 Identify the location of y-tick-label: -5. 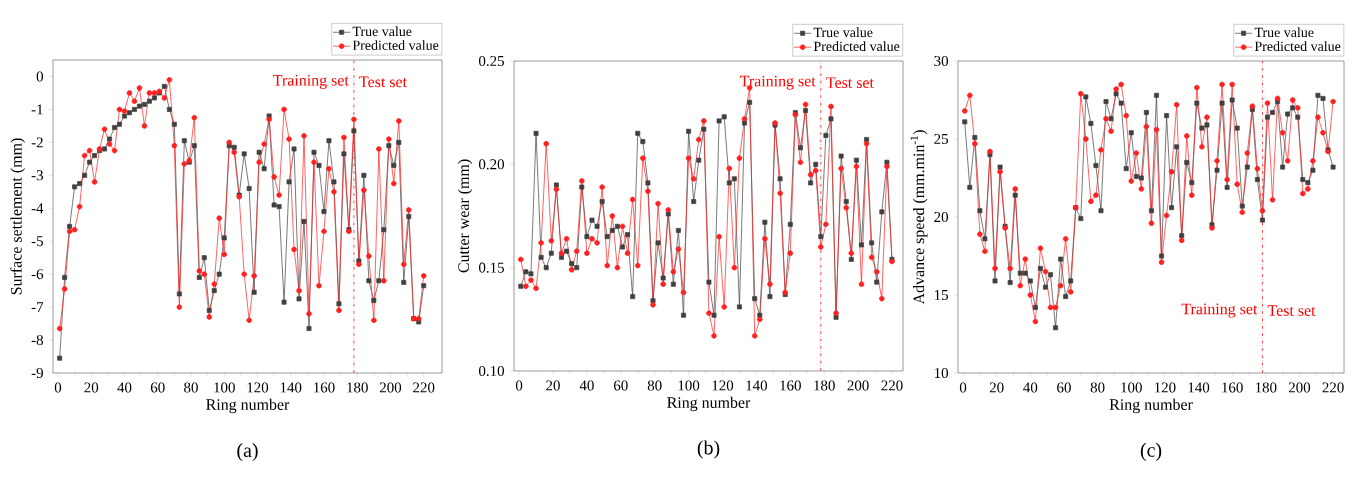
(37, 241).